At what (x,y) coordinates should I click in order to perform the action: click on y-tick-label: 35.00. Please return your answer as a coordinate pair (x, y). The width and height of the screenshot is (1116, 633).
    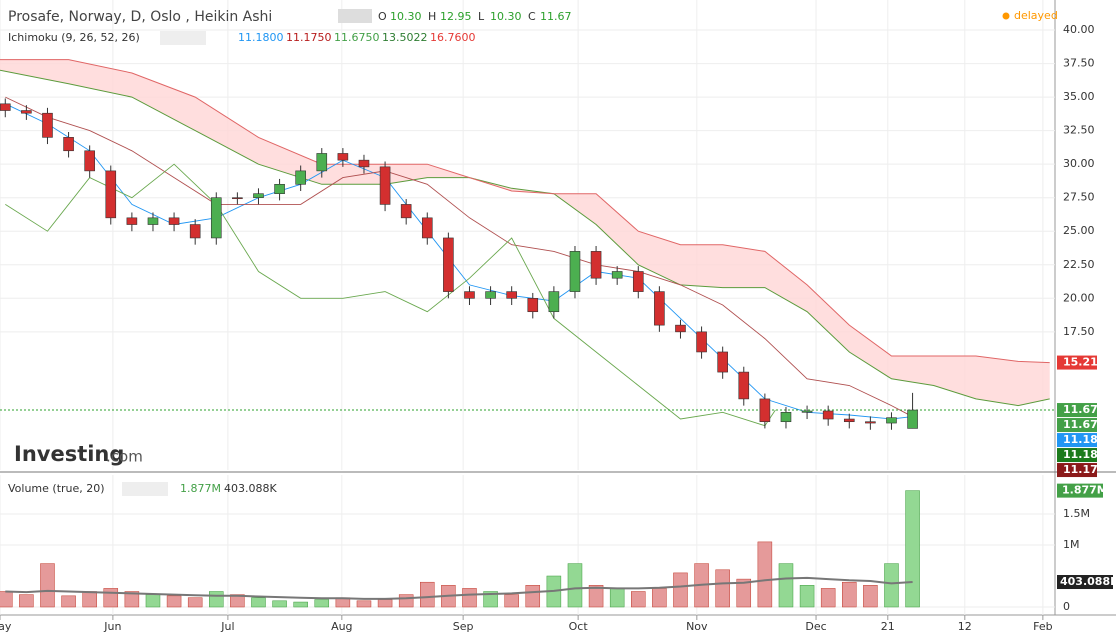
    Looking at the image, I should click on (1079, 96).